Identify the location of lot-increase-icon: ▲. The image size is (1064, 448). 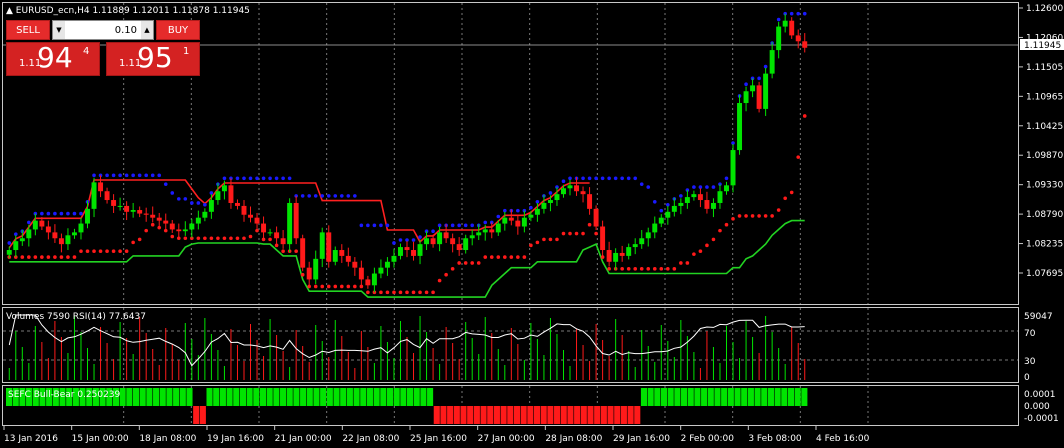
(147, 30).